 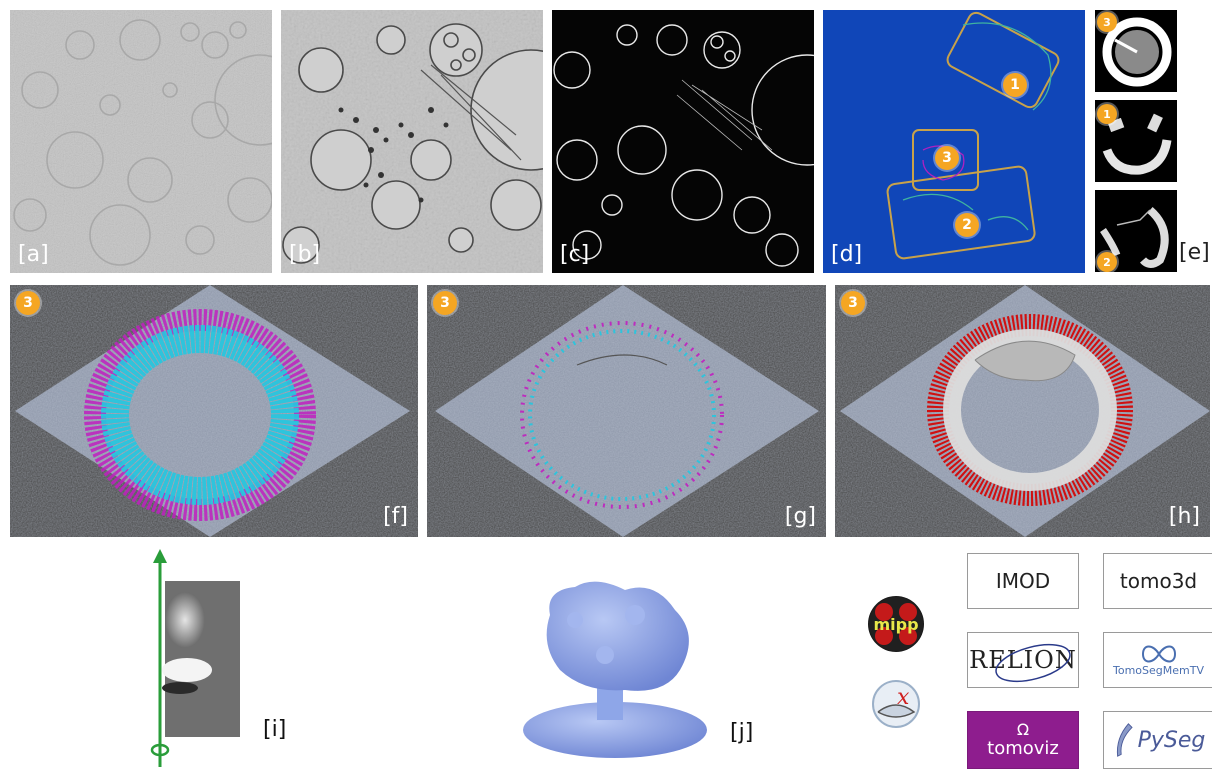 What do you see at coordinates (1150, 141) in the screenshot?
I see `panel-e-membrane-tiles: 3 1 2 [e]` at bounding box center [1150, 141].